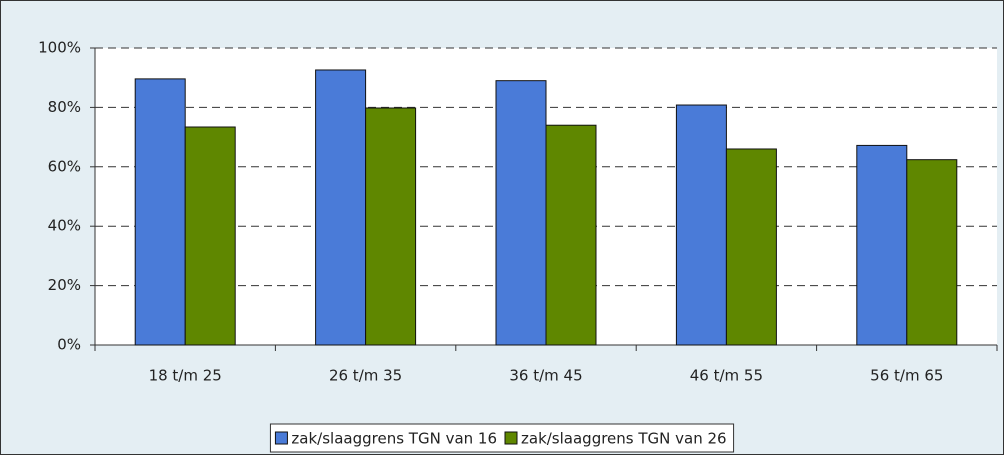 Image resolution: width=1004 pixels, height=455 pixels. I want to click on x-tick-label: 26 t/m 35, so click(365, 376).